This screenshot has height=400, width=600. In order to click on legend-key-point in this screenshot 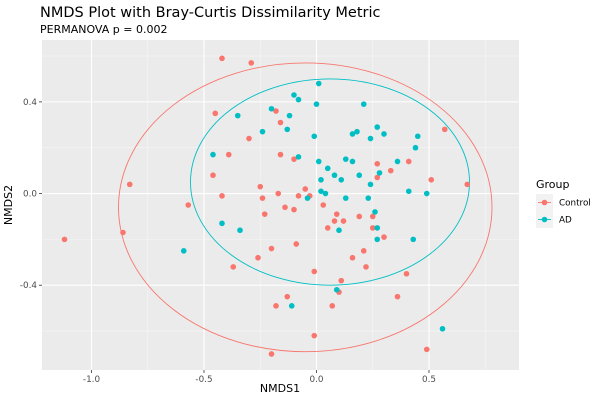, I will do `click(544, 202)`.